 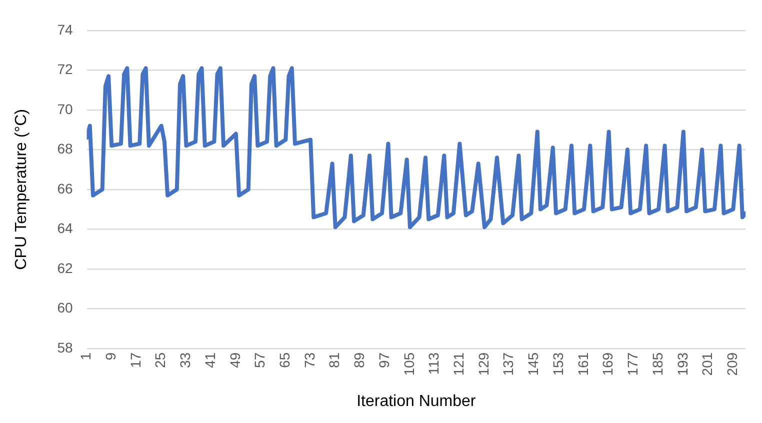 I want to click on x-tick-label: 41, so click(x=210, y=360).